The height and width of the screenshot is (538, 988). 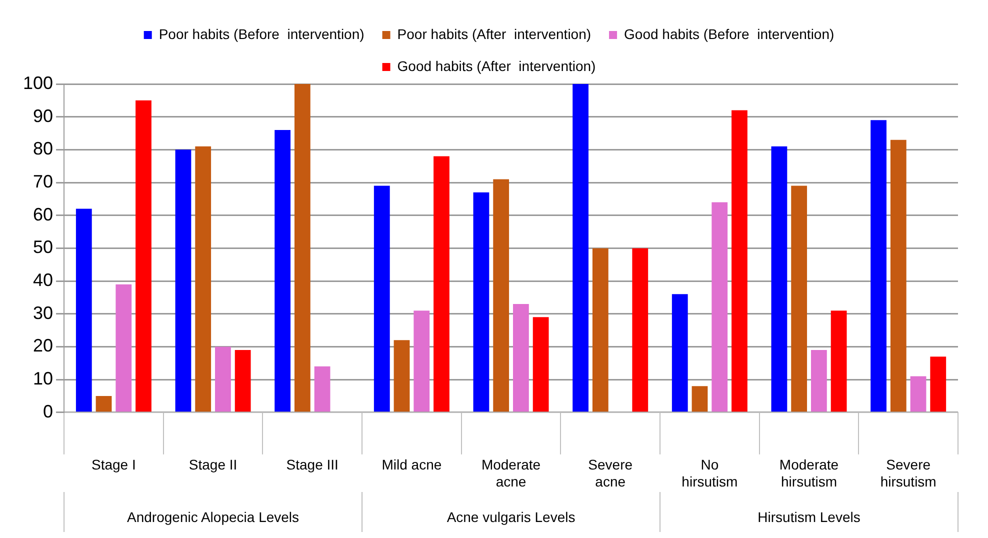 What do you see at coordinates (114, 464) in the screenshot?
I see `x-tick-label: Stage I` at bounding box center [114, 464].